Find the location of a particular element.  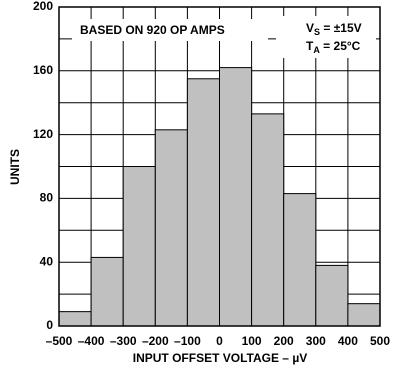

x-tick-label: –400 is located at coordinates (91, 341).